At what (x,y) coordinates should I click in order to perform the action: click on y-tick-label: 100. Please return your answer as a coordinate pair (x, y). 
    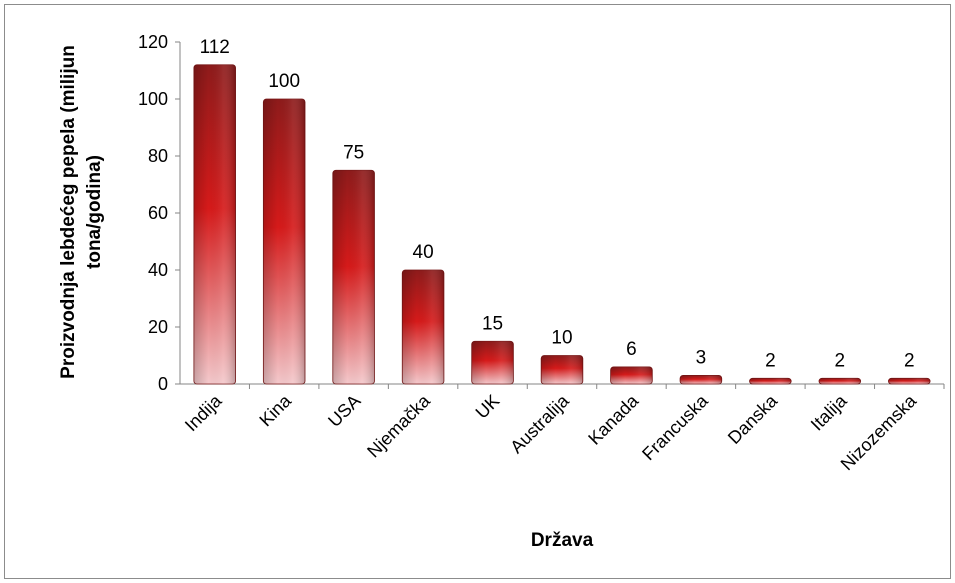
    Looking at the image, I should click on (153, 99).